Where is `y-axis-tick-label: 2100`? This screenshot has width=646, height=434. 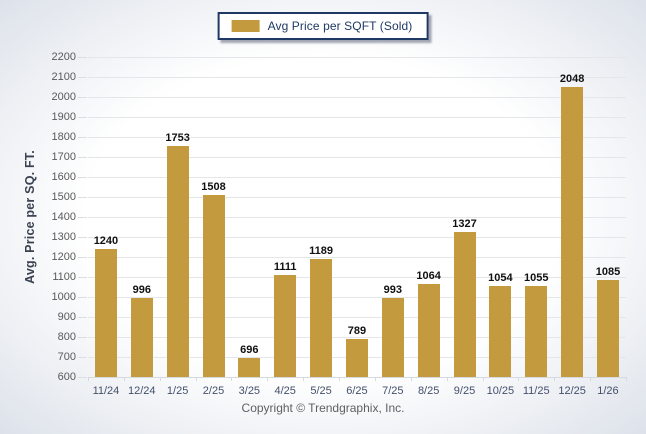
y-axis-tick-label: 2100 is located at coordinates (63, 77).